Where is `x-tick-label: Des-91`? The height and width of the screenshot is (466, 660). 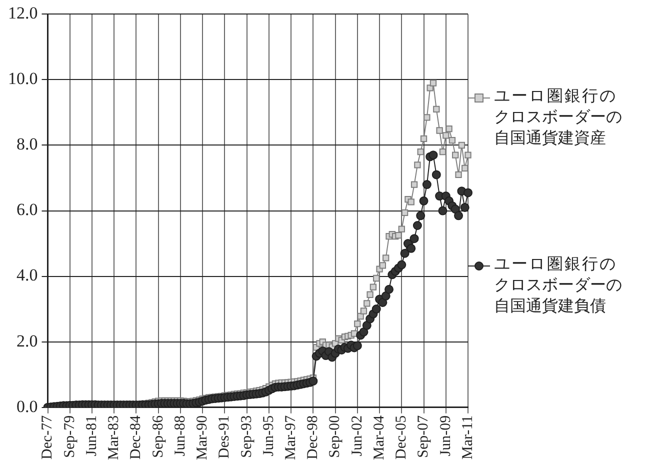
x-tick-label: Des-91 is located at coordinates (224, 437).